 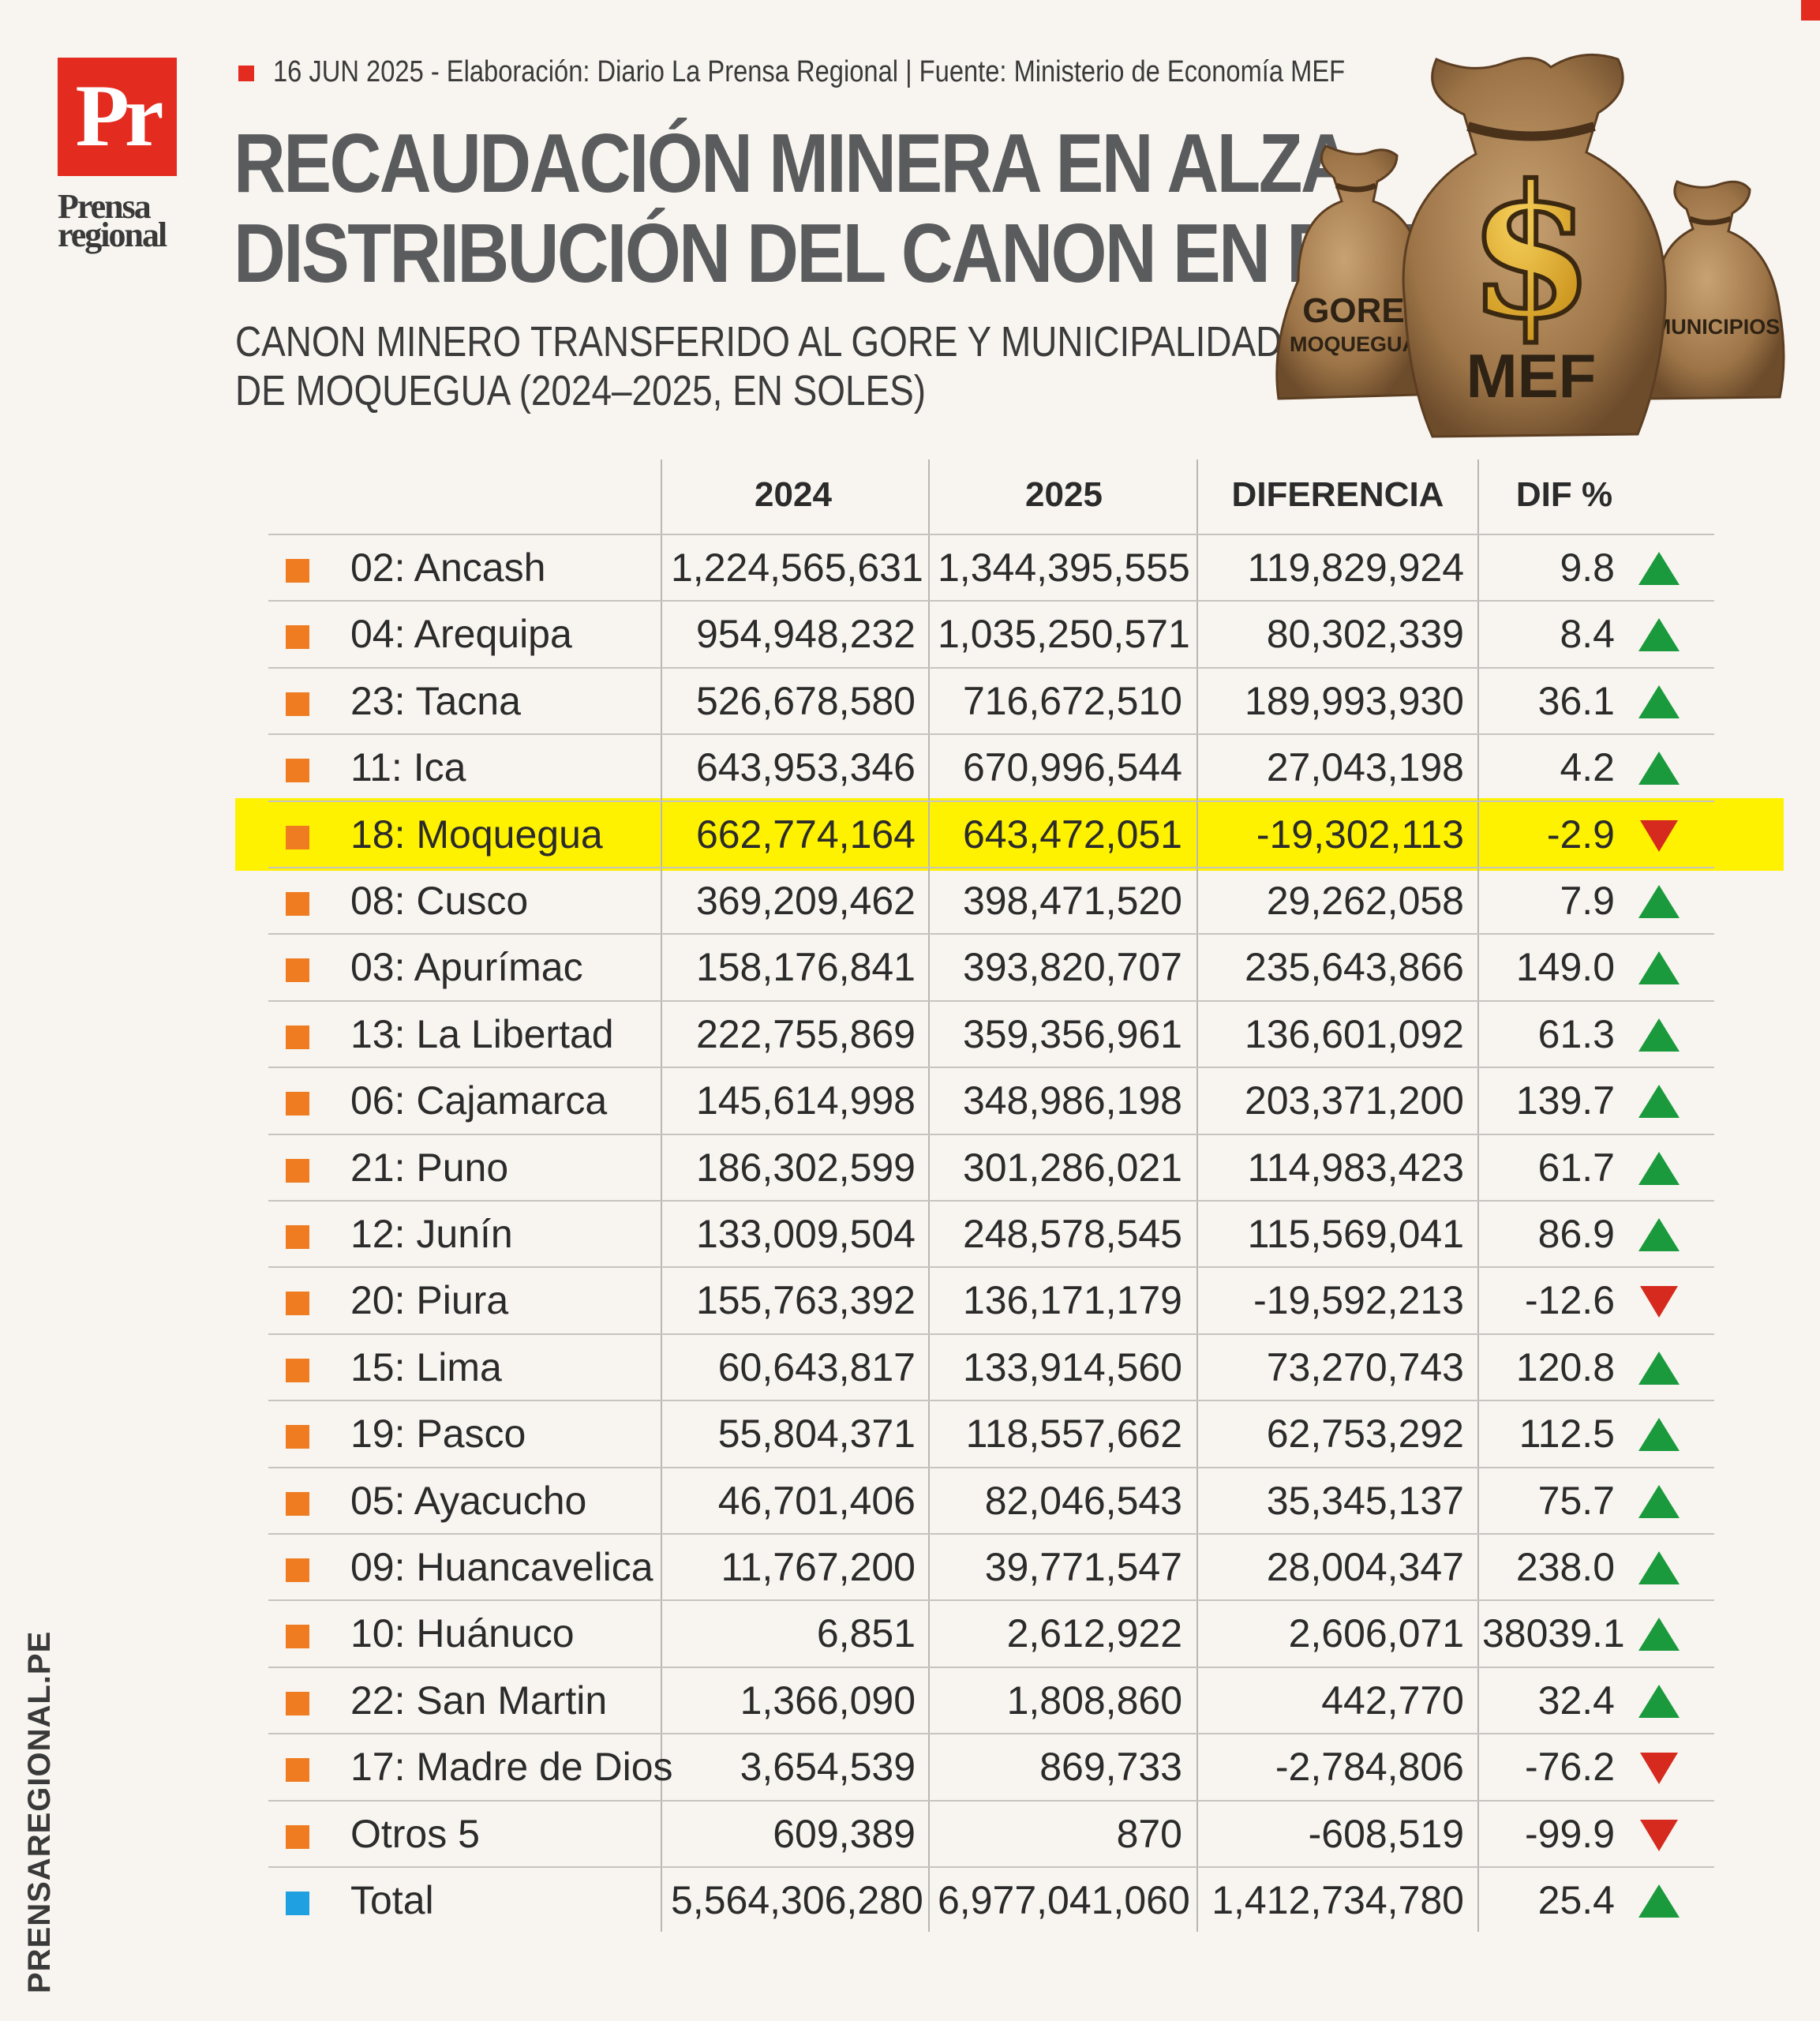 What do you see at coordinates (828, 1767) in the screenshot?
I see `value-2024: 3,654,539` at bounding box center [828, 1767].